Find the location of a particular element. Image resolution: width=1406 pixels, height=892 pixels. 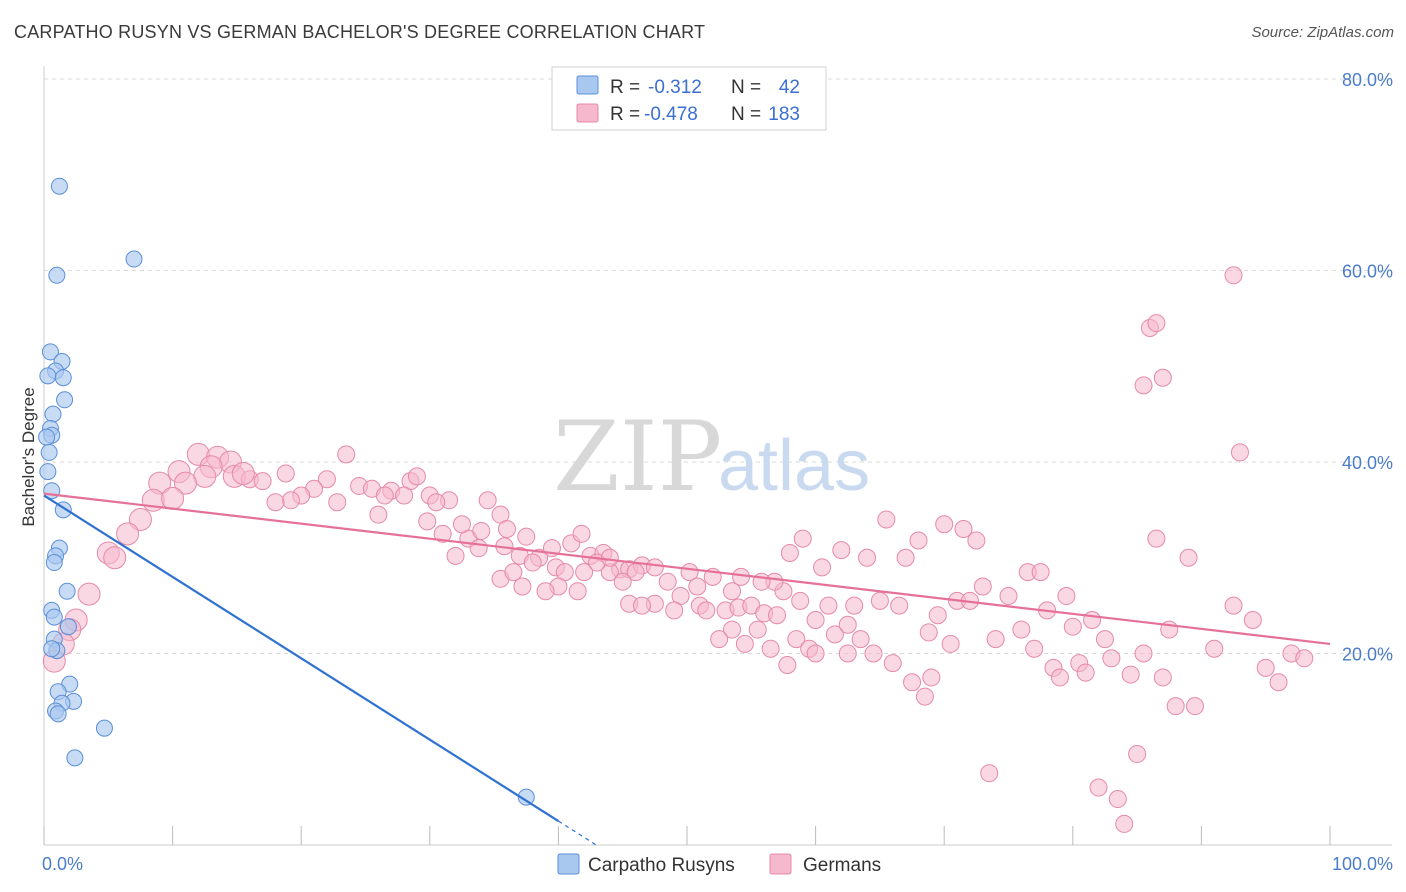

watermark-atlas: atlas is located at coordinates (794, 466).